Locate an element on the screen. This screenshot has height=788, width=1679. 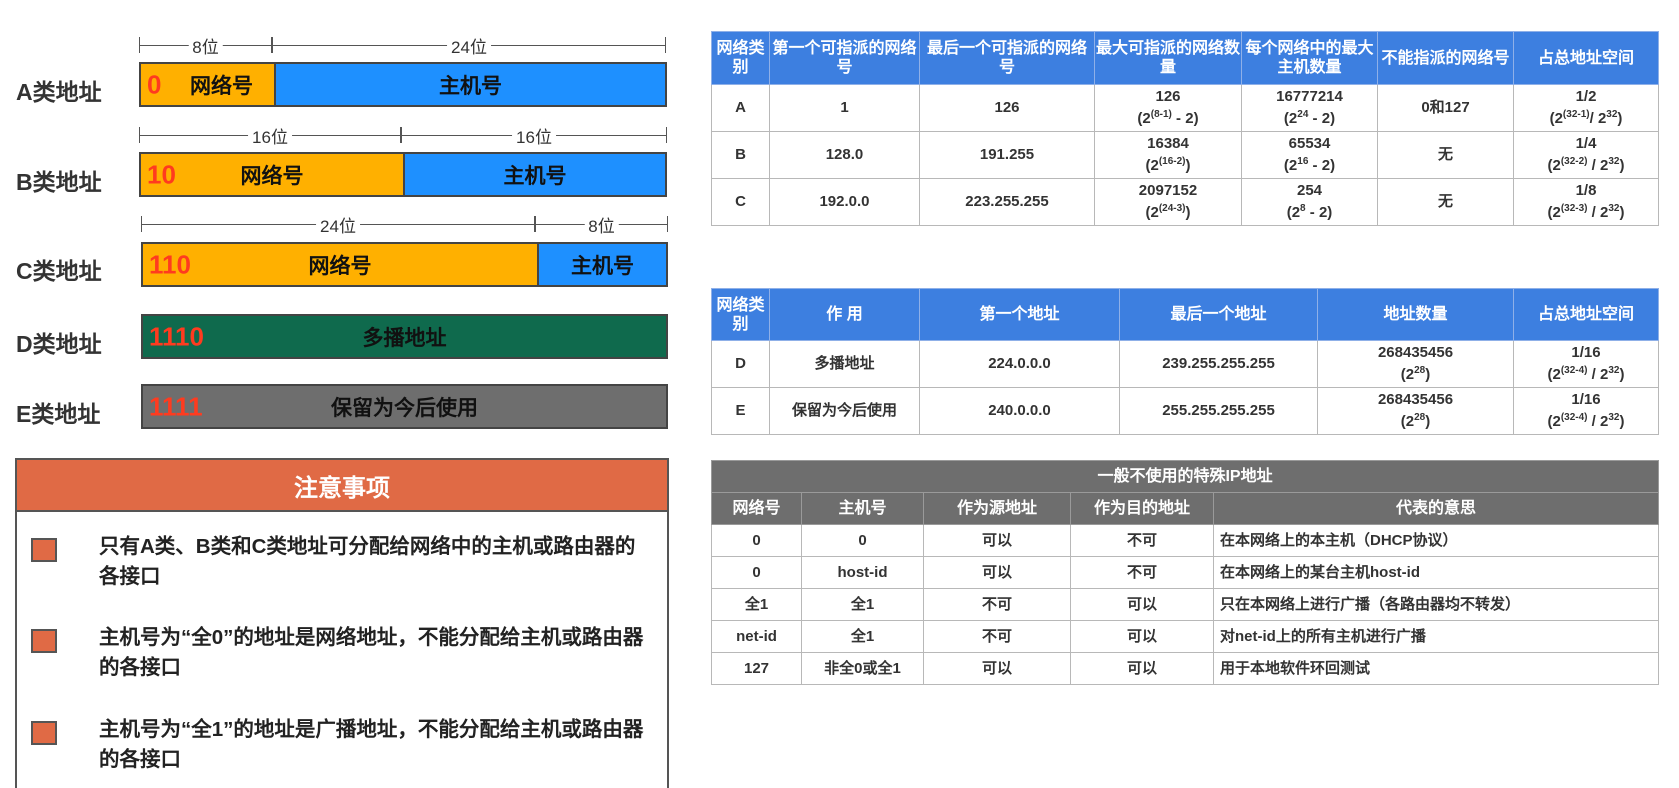
dim-a-net: 8位 is located at coordinates (205, 45).